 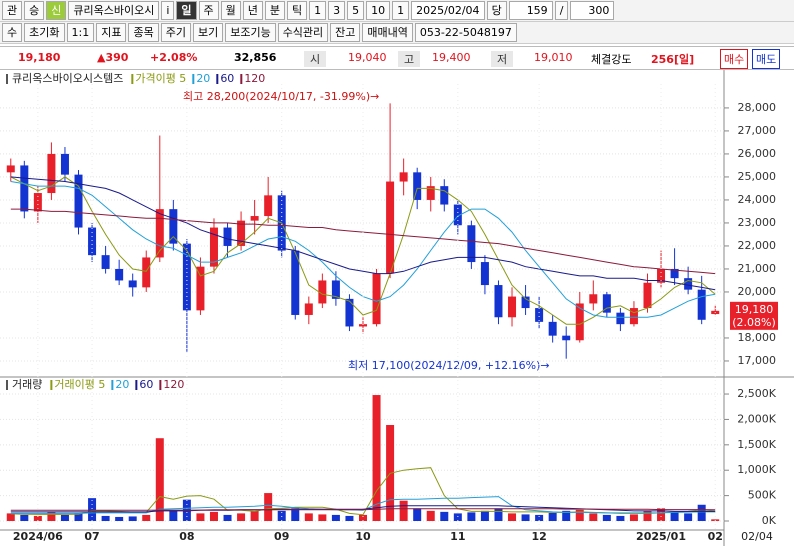 I want to click on toolbar-button: 10, so click(x=378, y=10).